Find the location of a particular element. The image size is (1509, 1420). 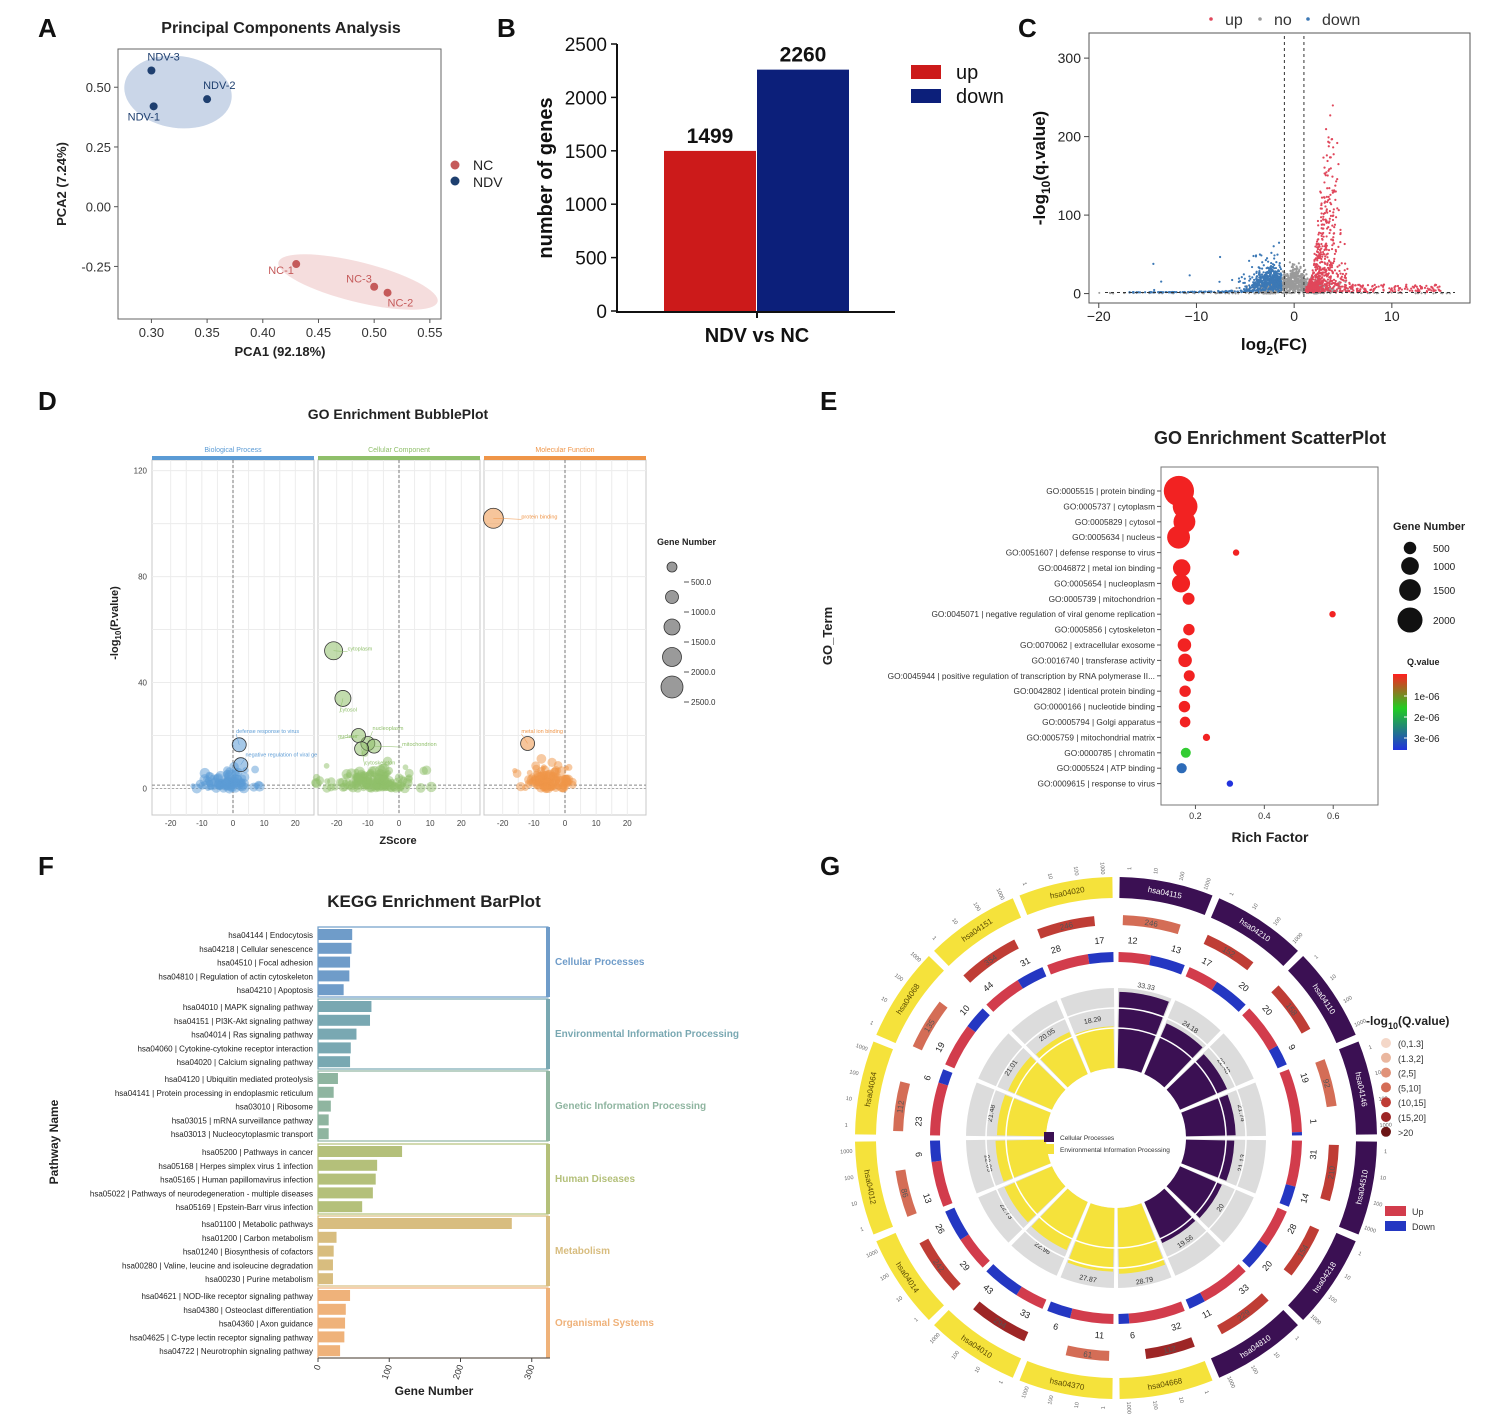

volcano-x-tick-label: 10 is located at coordinates (1392, 316).